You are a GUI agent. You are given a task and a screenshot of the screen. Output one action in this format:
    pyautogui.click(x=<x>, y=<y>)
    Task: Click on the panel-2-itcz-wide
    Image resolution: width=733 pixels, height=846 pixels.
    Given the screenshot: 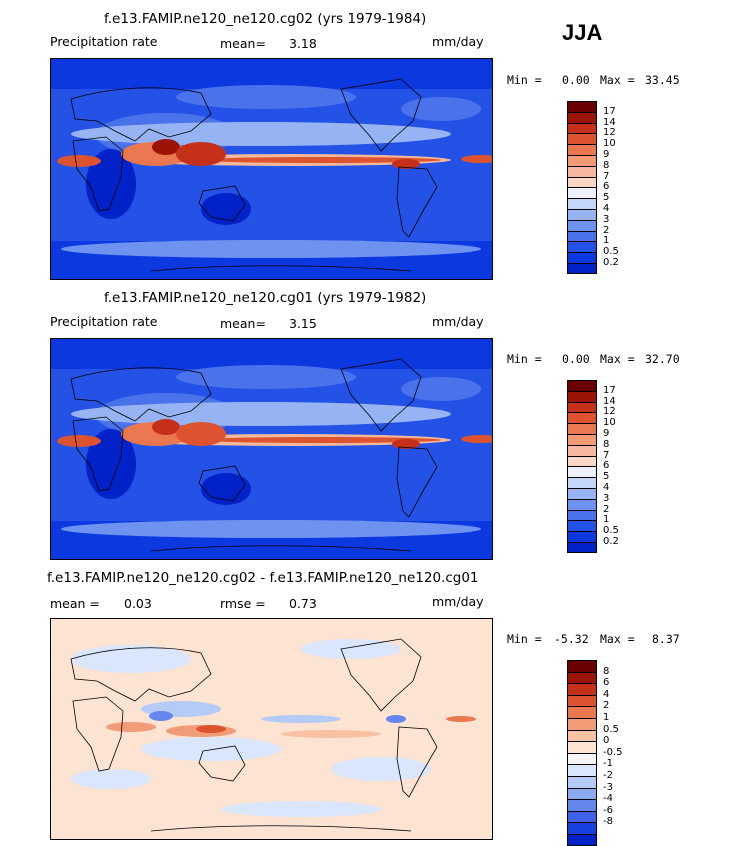 What is the action you would take?
    pyautogui.click(x=261, y=414)
    